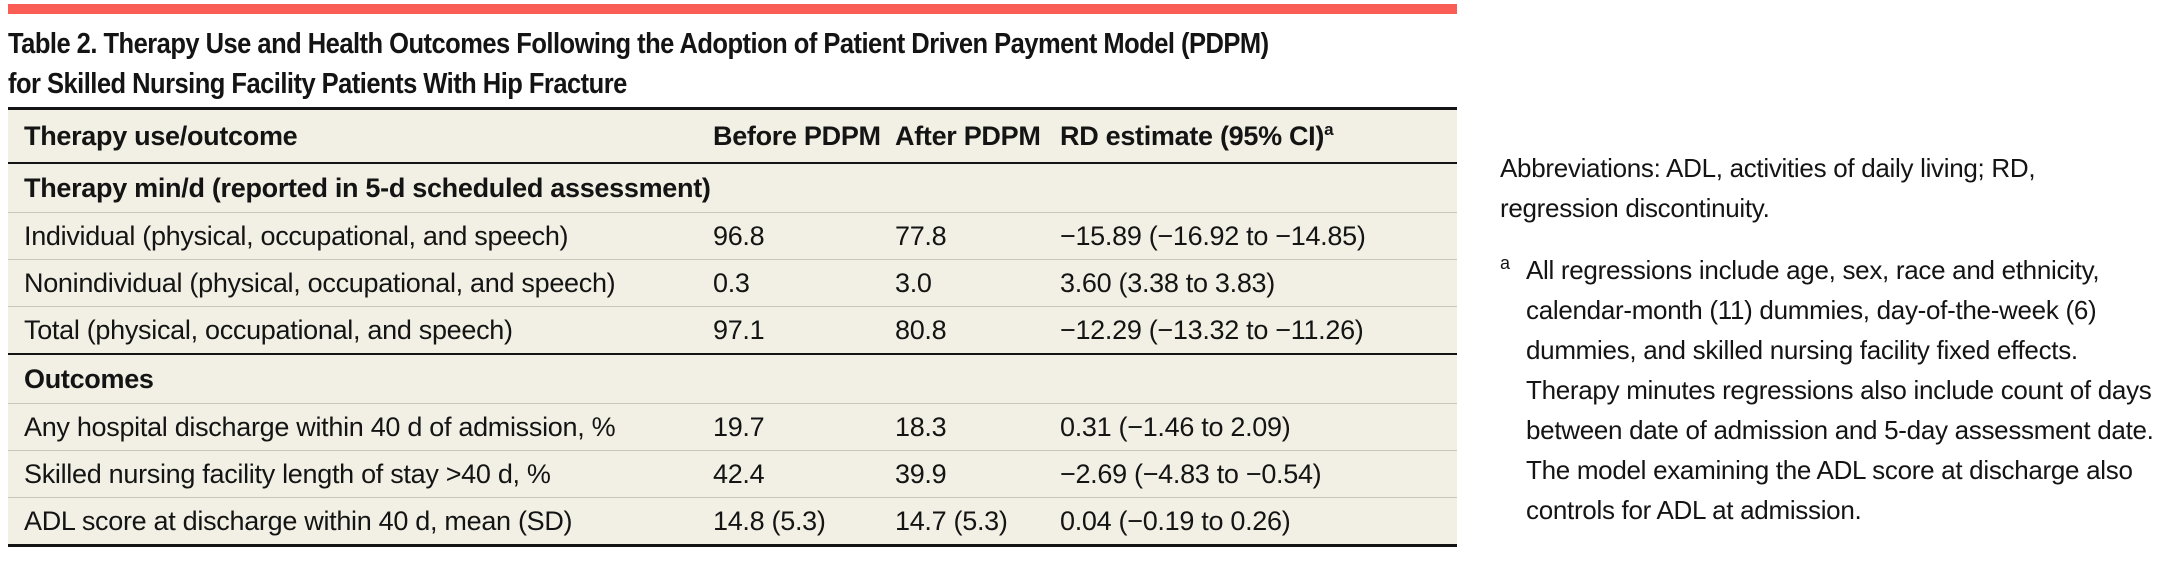  I want to click on cell-after-pdpm: 3.0, so click(913, 282).